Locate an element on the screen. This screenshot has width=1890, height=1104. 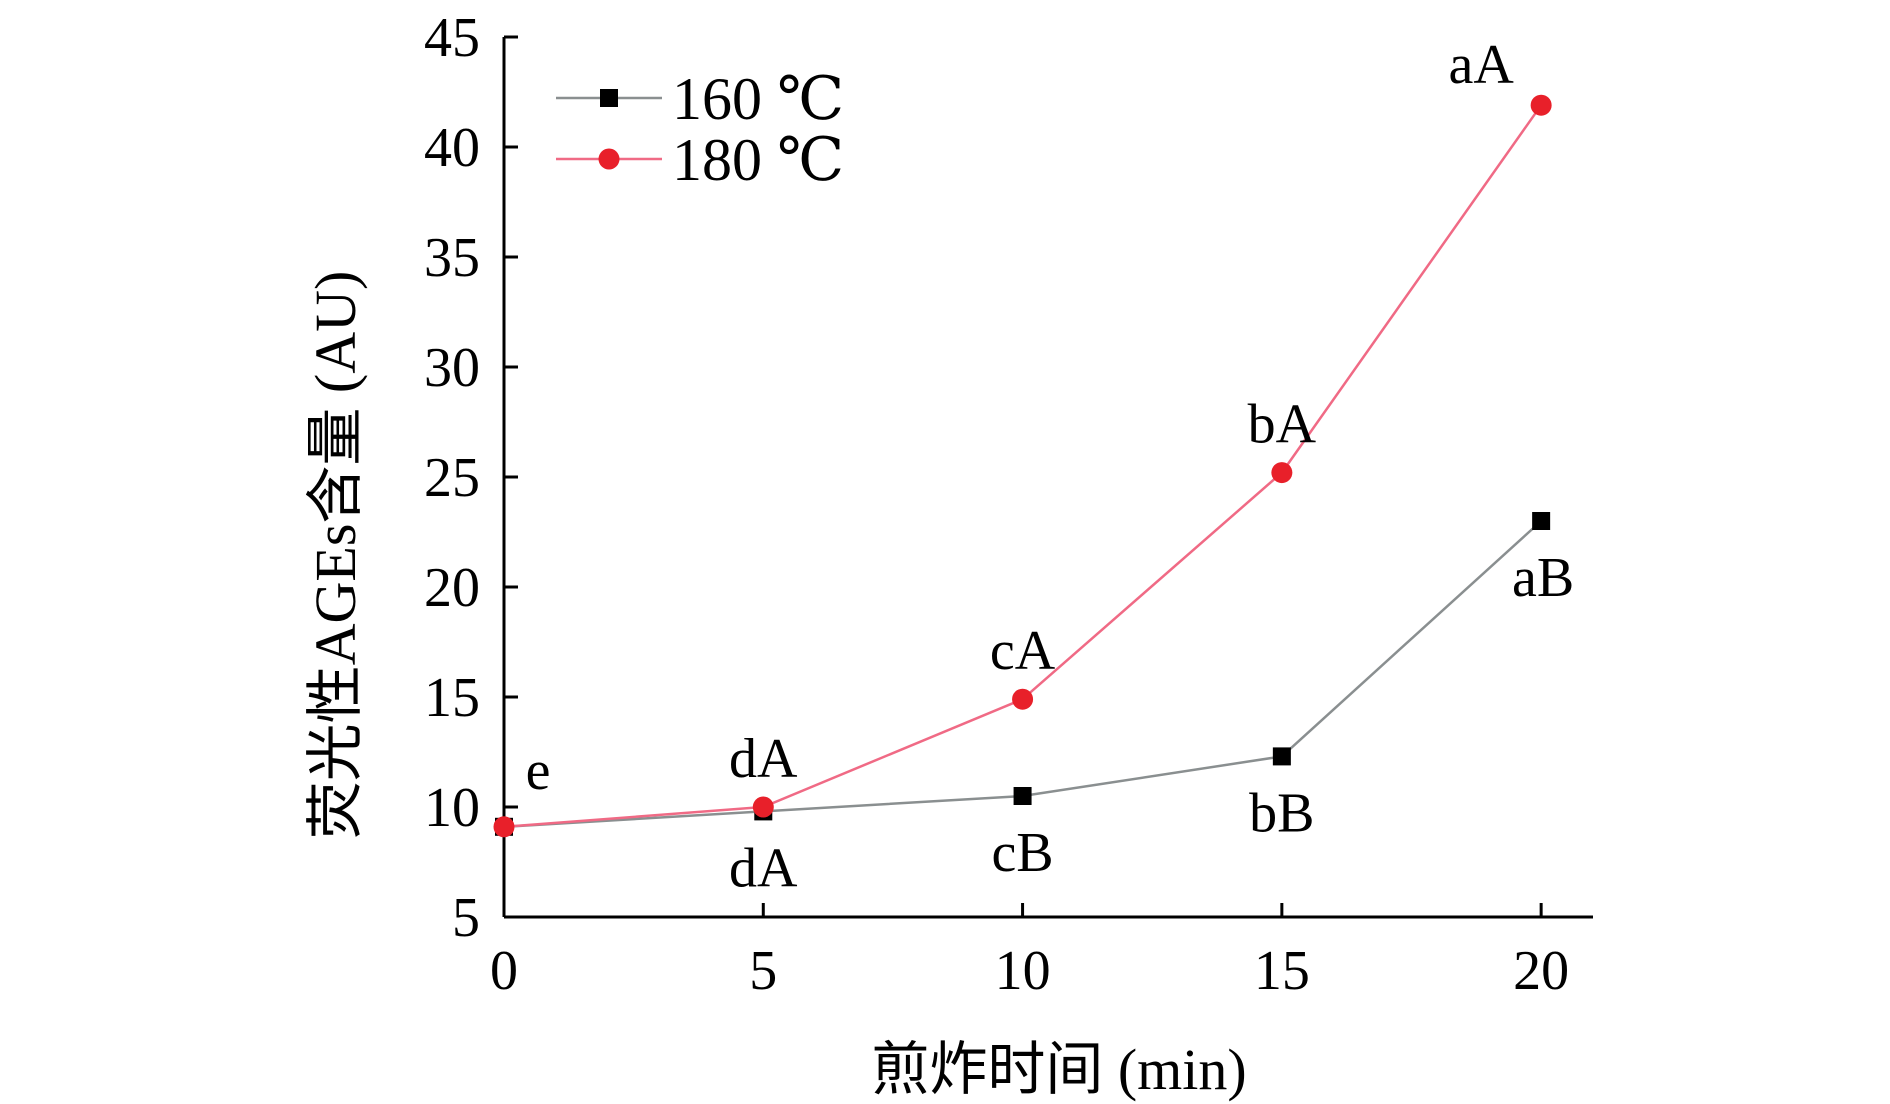
x-tick-label: 5 is located at coordinates (763, 971).